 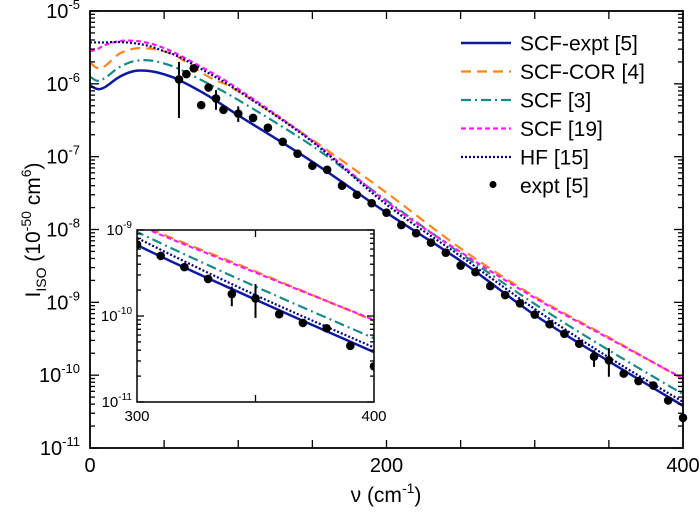 I want to click on inset-frame, so click(x=255, y=316).